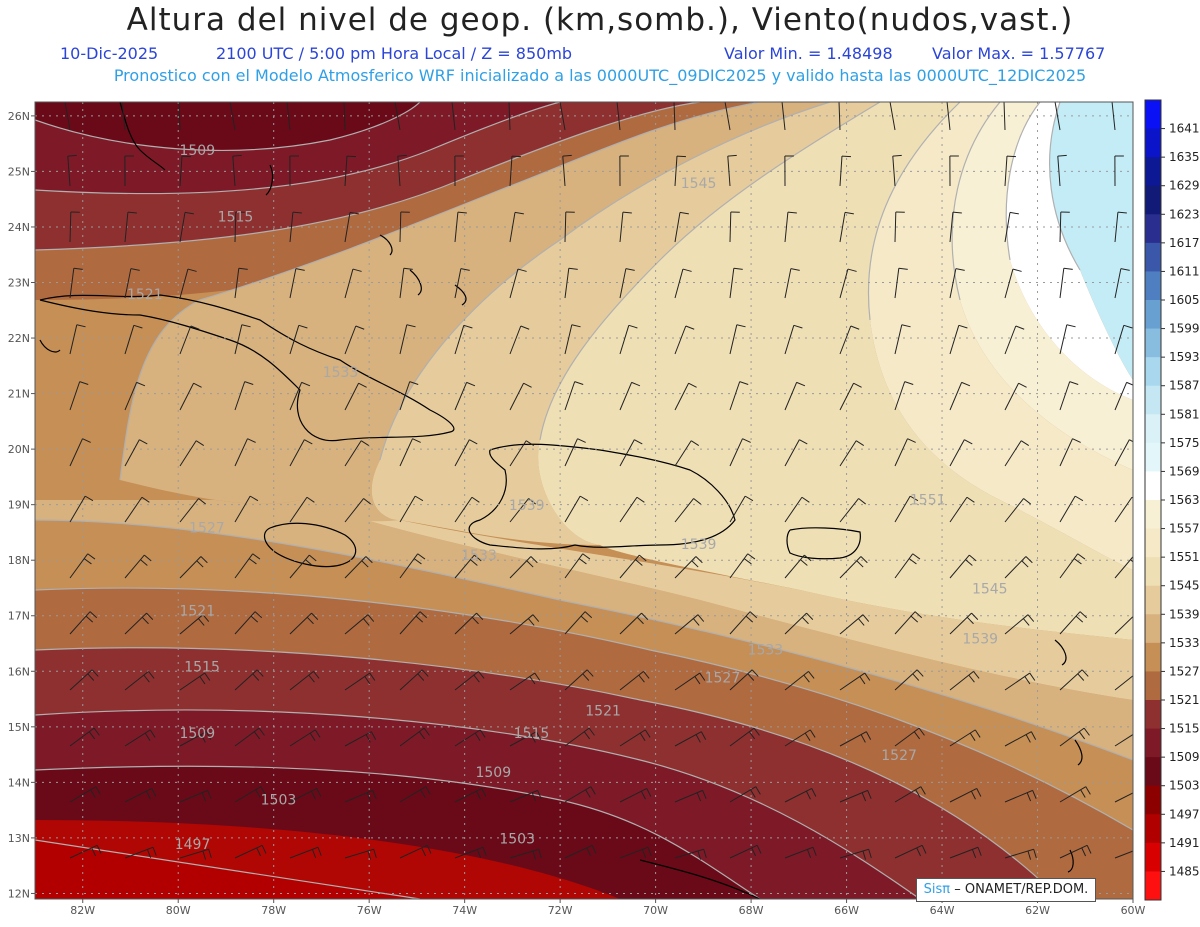  Describe the element at coordinates (1184, 786) in the screenshot. I see `legend-label: 1503` at that location.